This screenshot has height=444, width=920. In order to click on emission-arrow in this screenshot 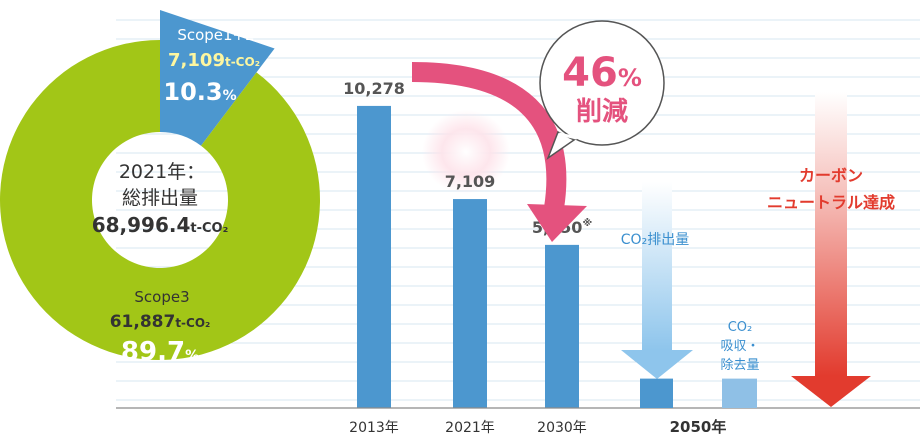, I will do `click(657, 280)`.